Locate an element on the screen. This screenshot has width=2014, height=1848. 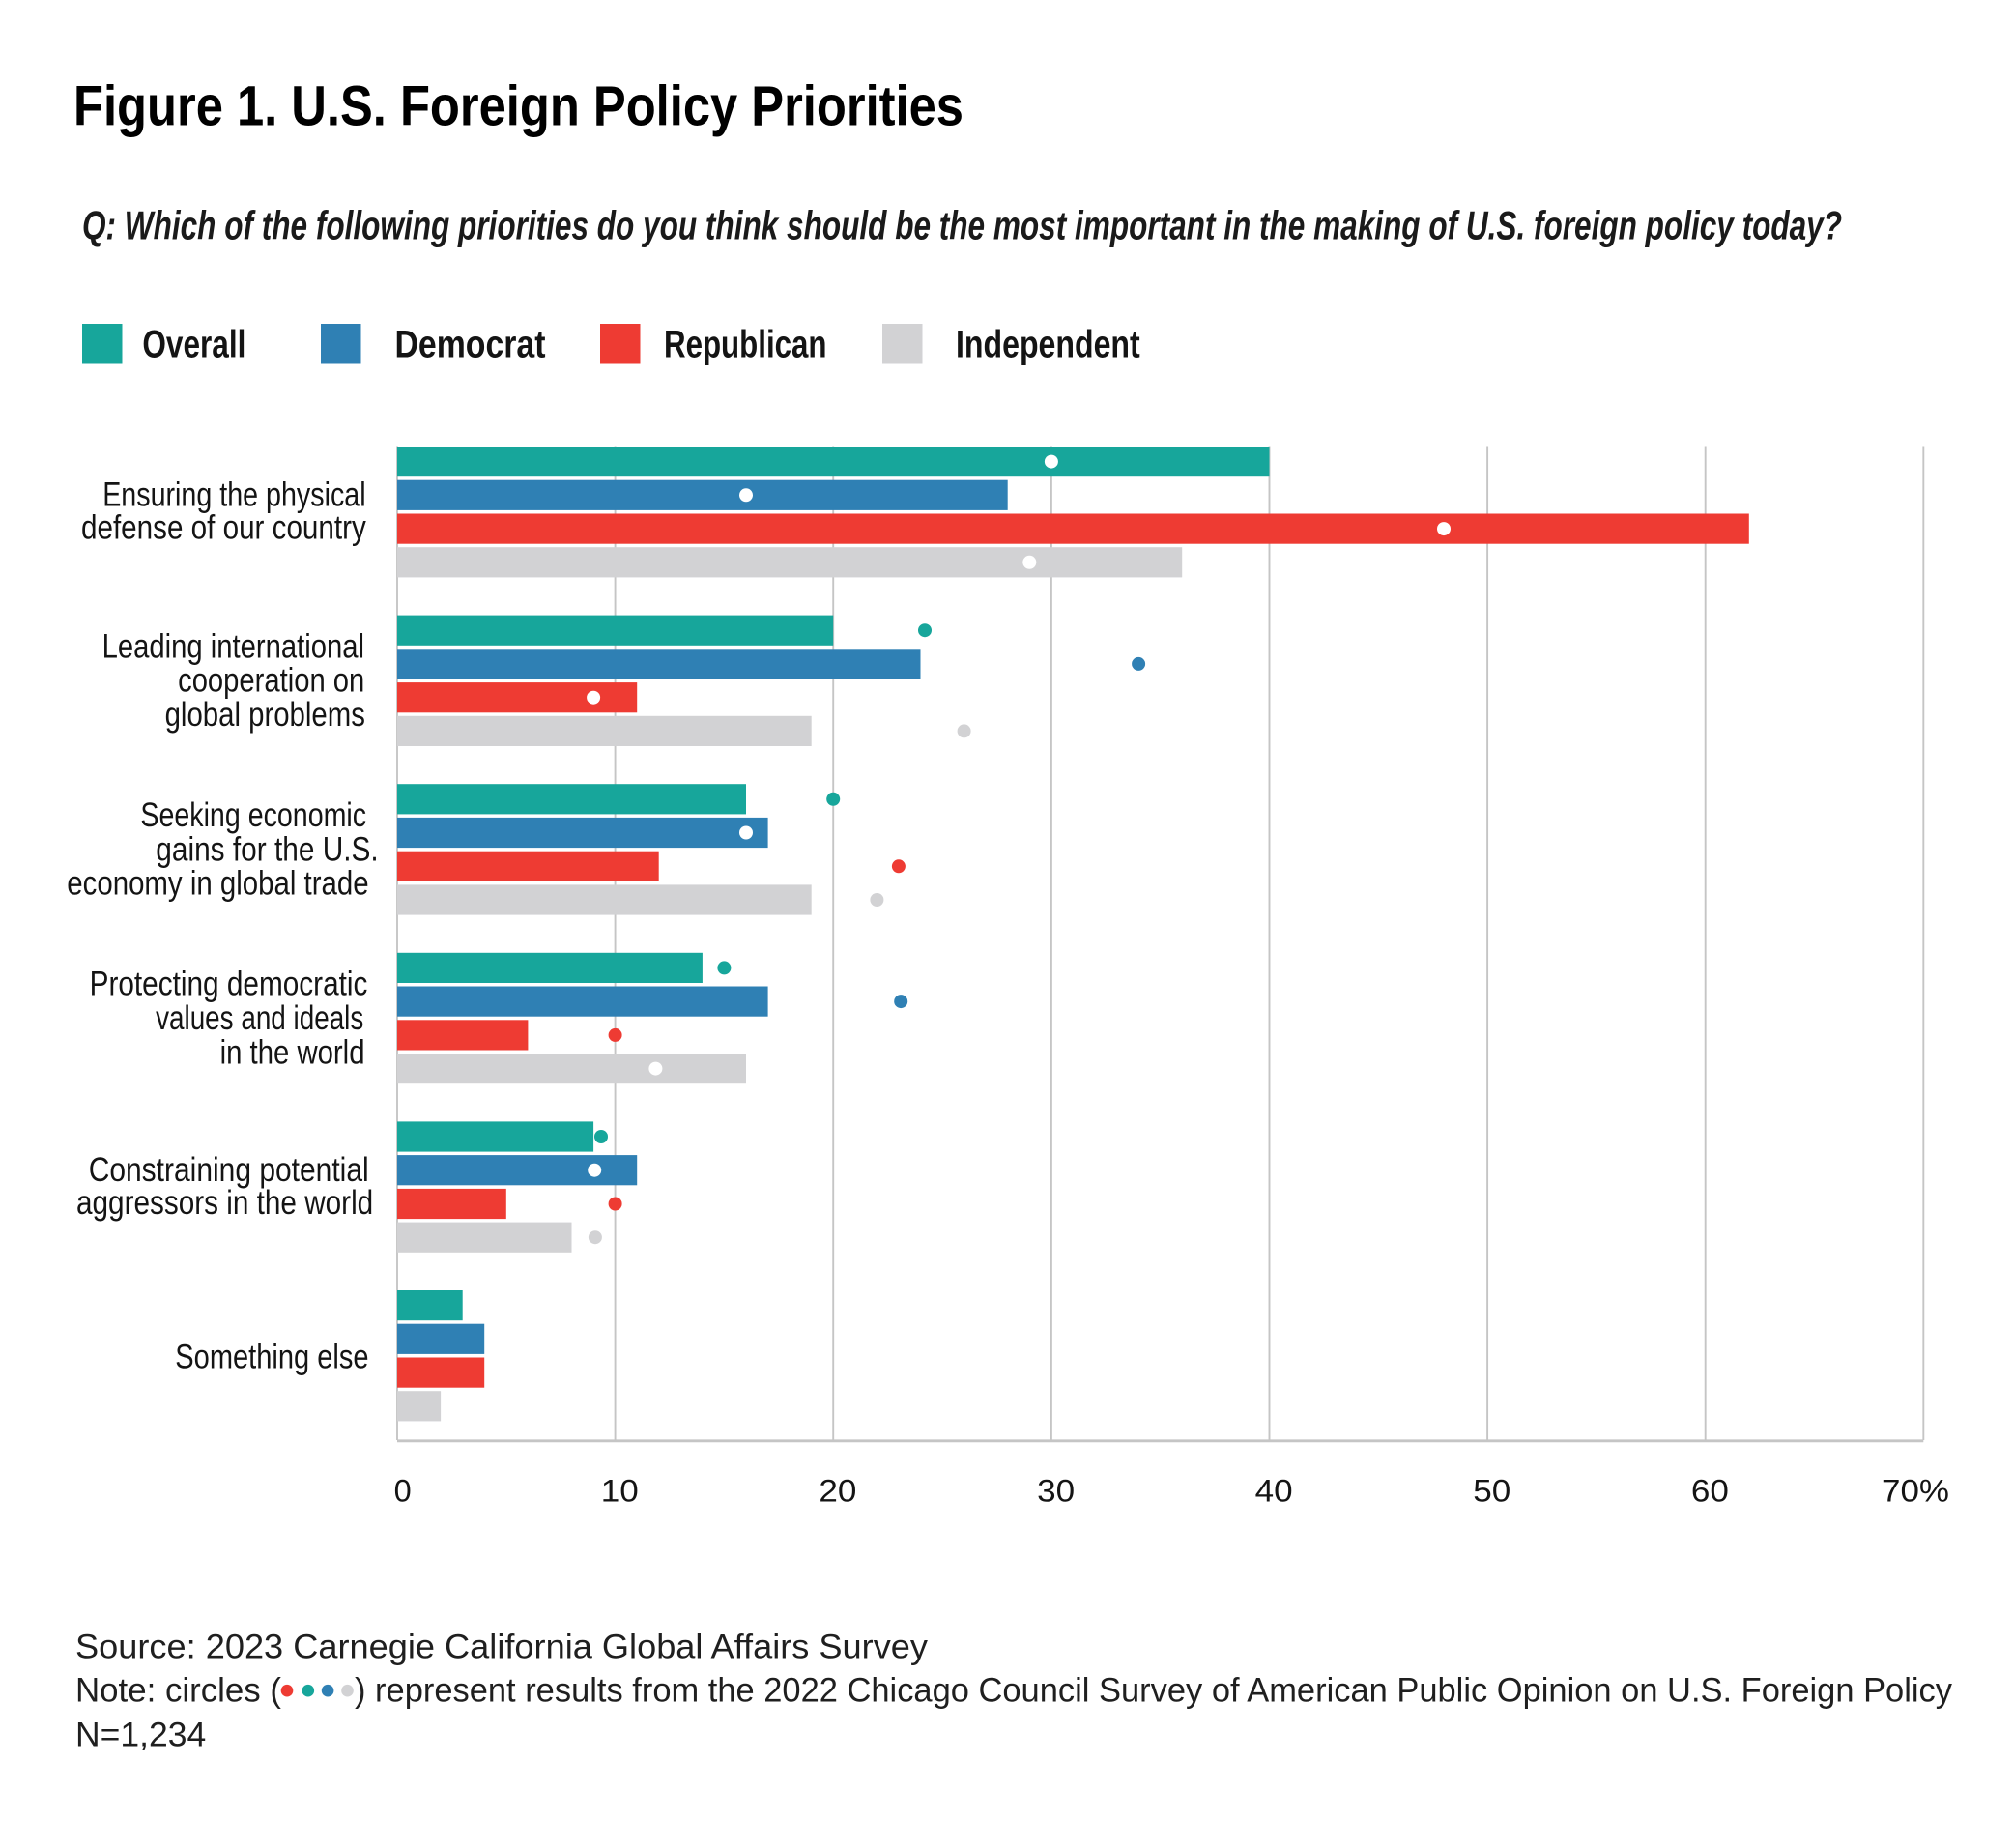
svg-text: Democrat is located at coordinates (470, 345).